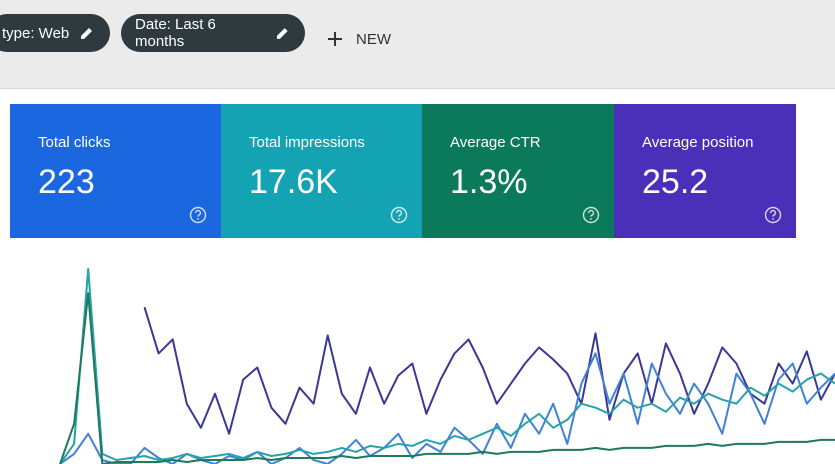  What do you see at coordinates (675, 182) in the screenshot?
I see `metric-value: 25.2` at bounding box center [675, 182].